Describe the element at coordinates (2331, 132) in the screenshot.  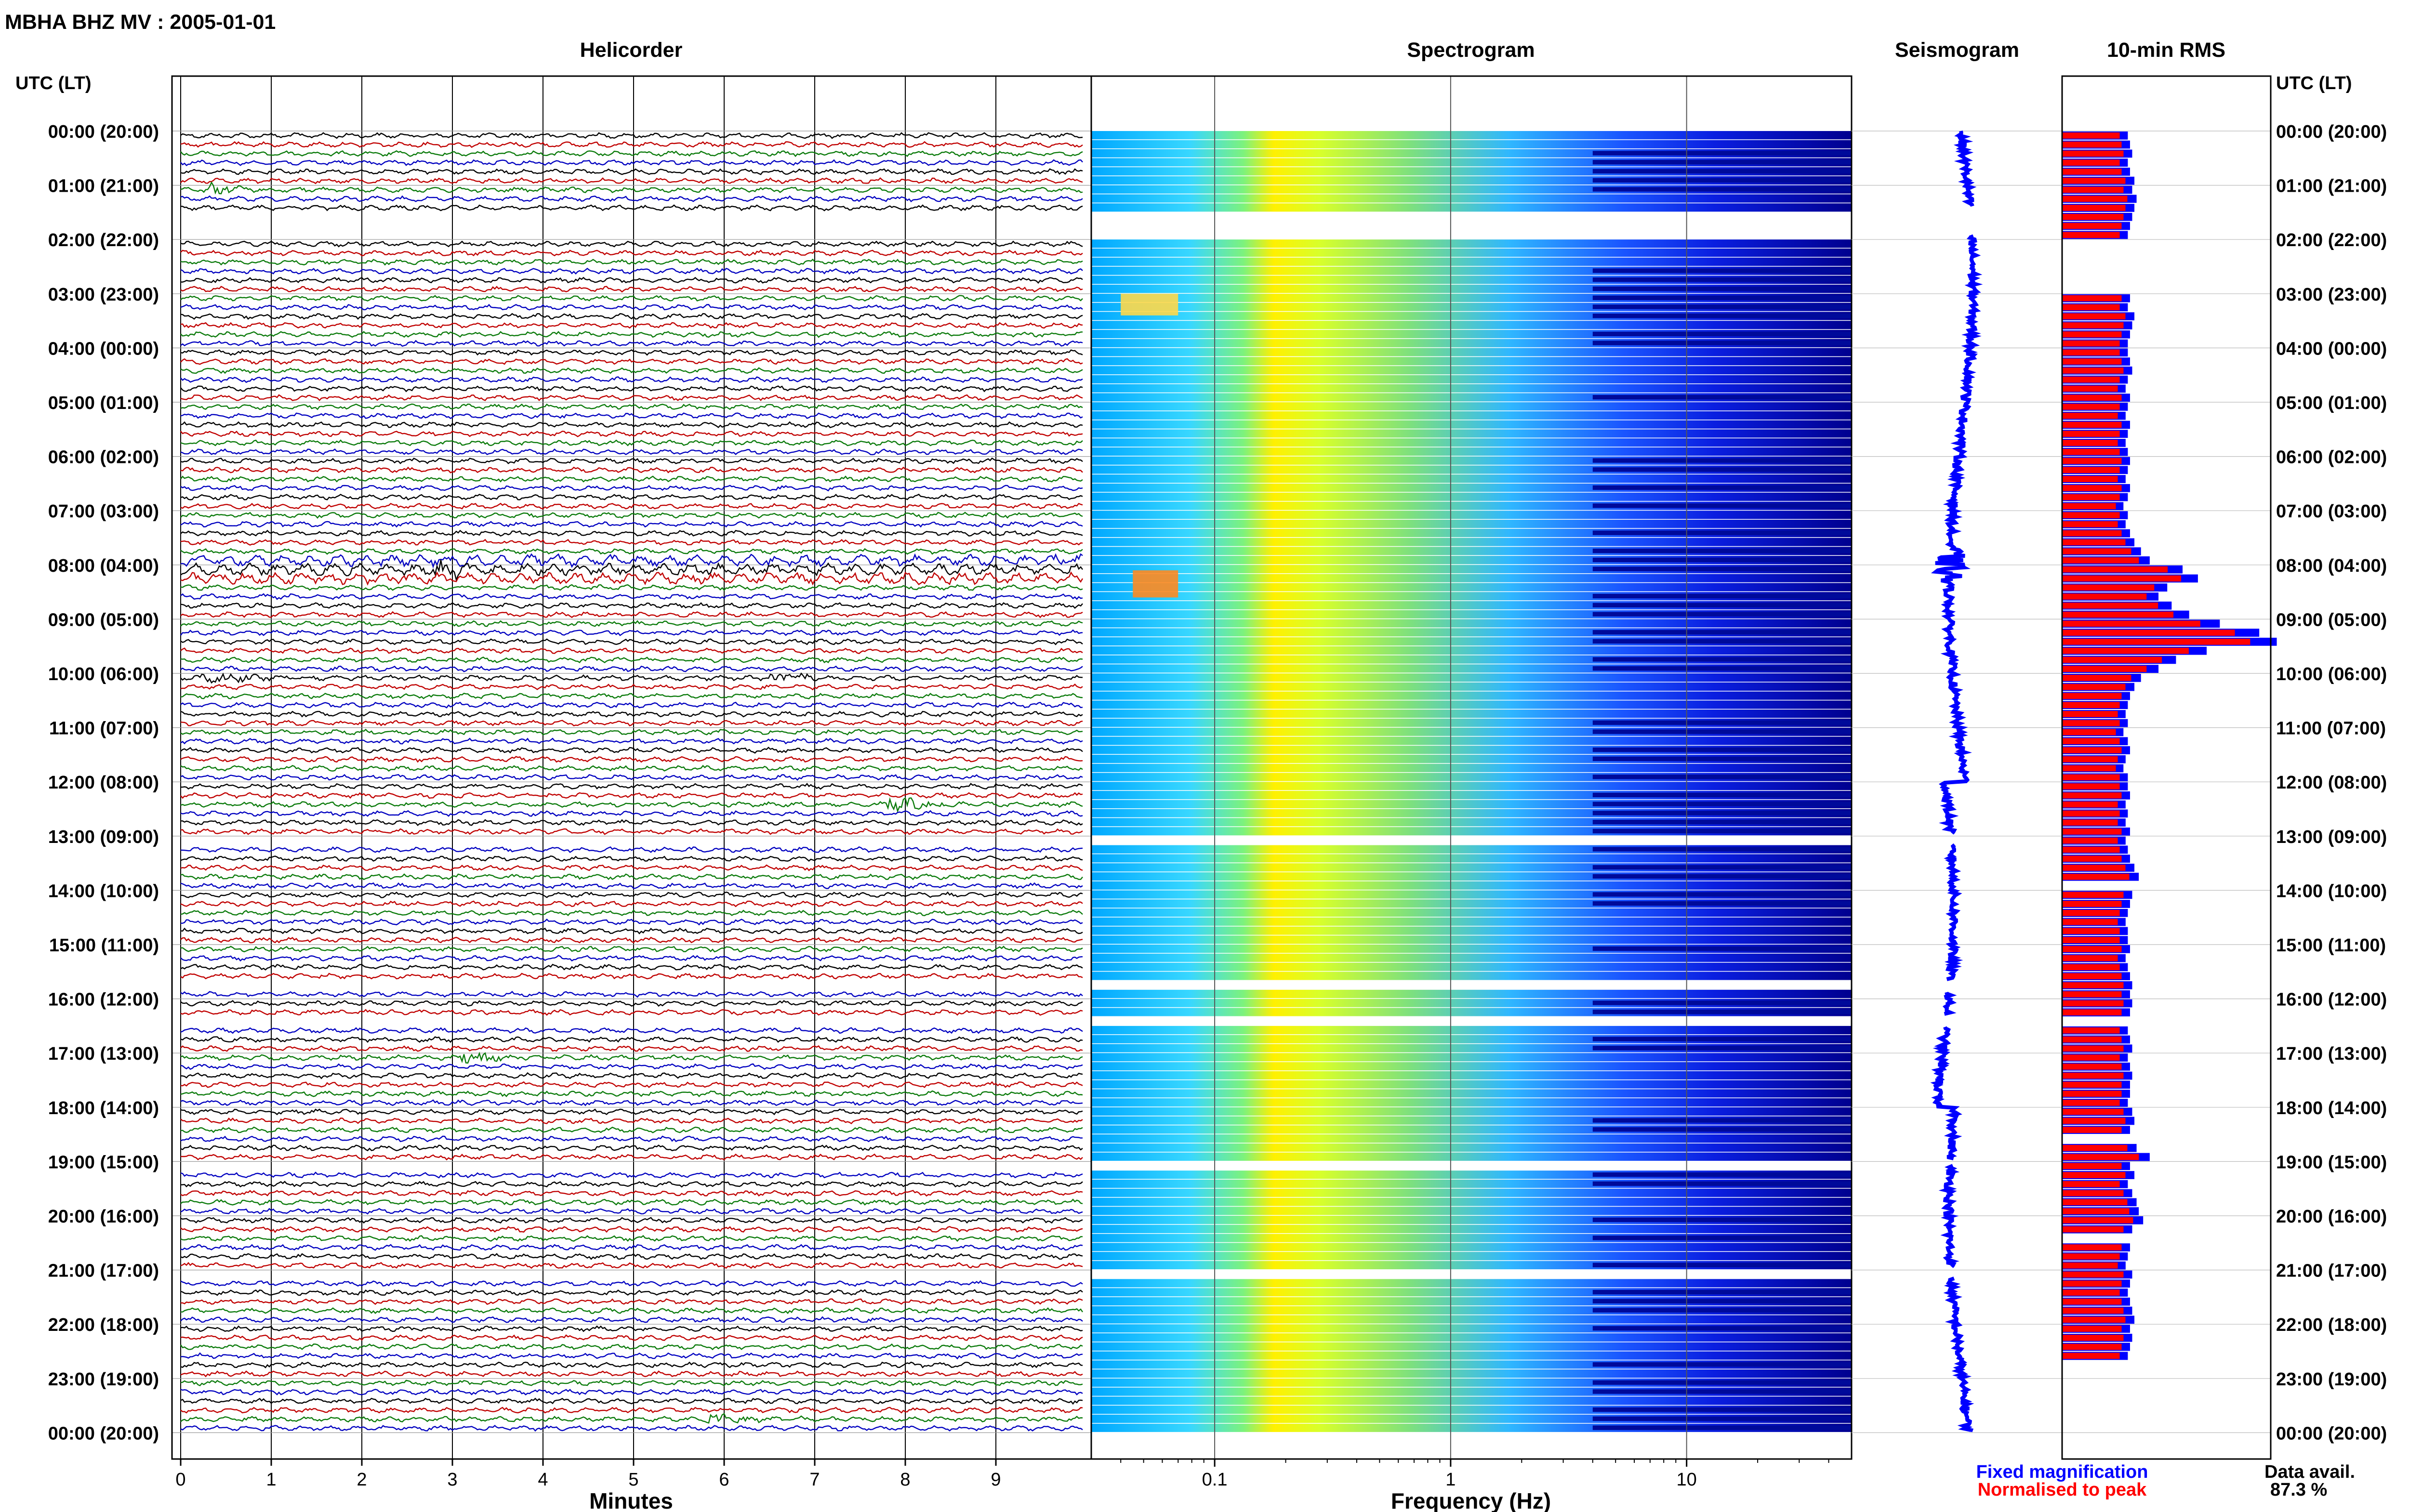
I see `hour-label: 00:00 (20:00)` at that location.